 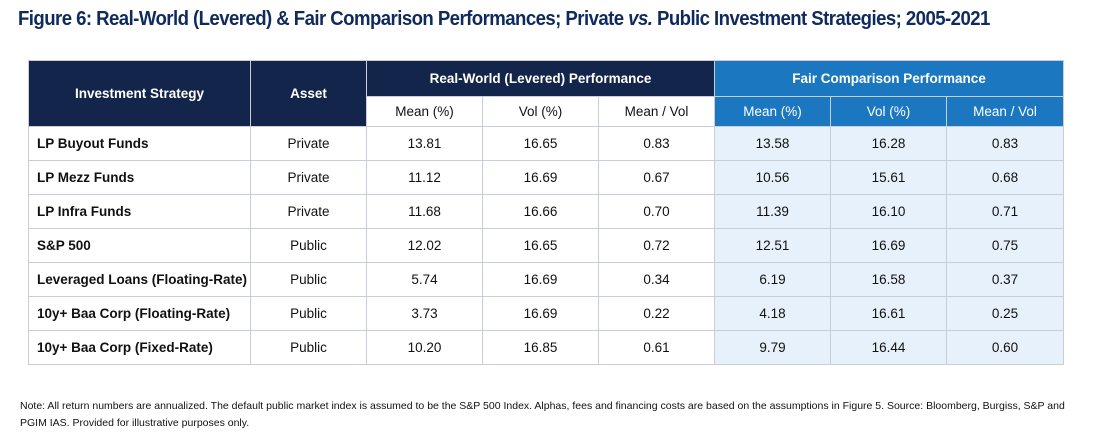 What do you see at coordinates (1005, 245) in the screenshot?
I see `fair-mean-vol-cell: 0.75` at bounding box center [1005, 245].